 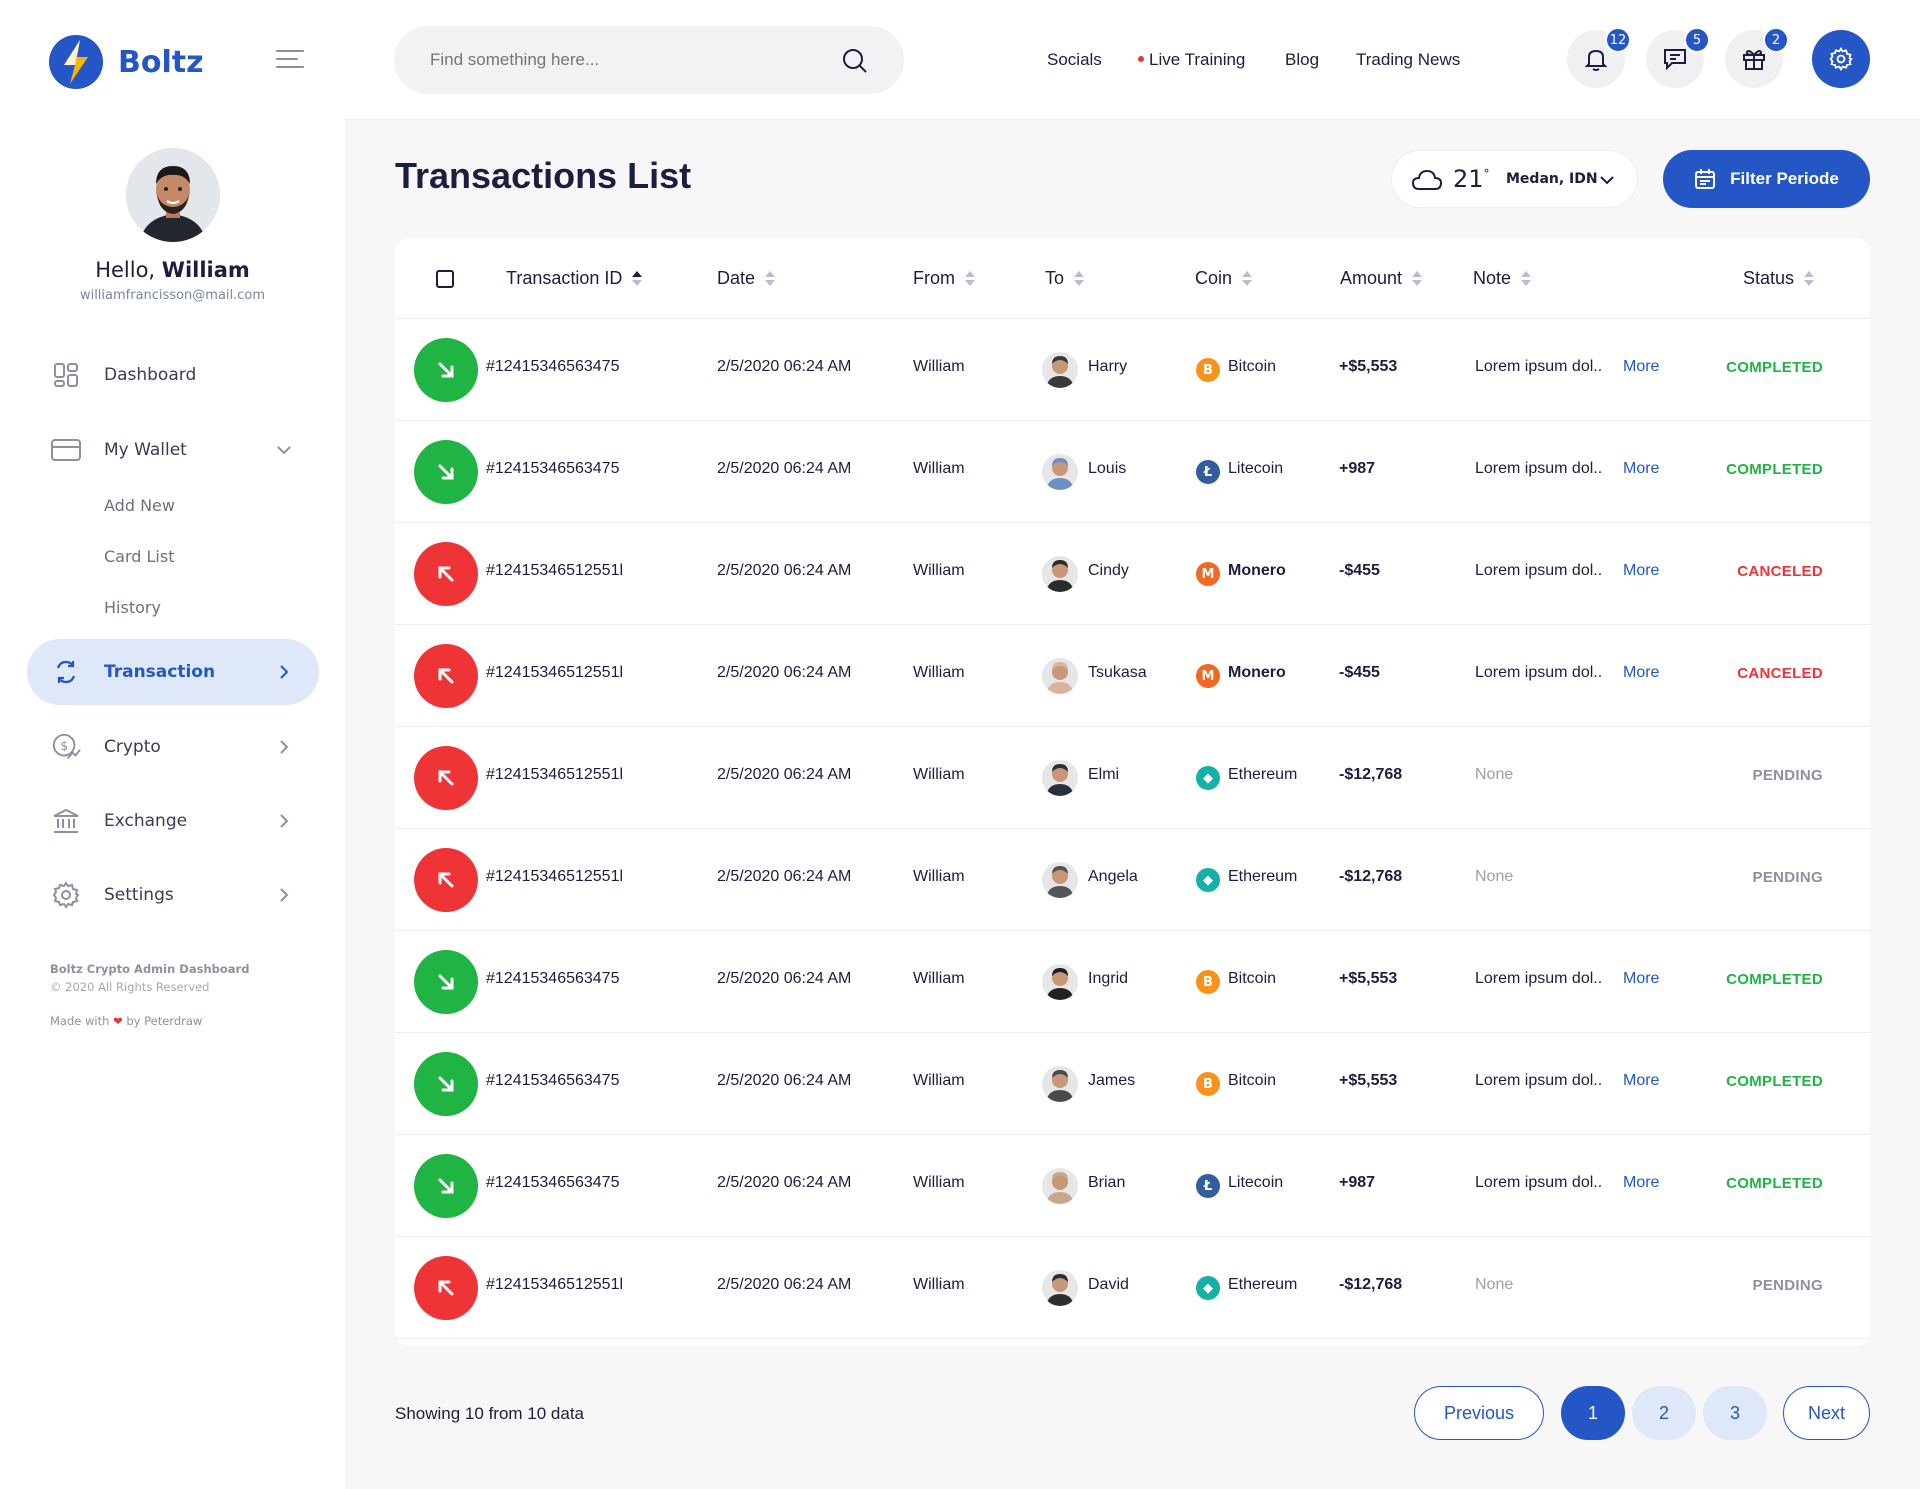 What do you see at coordinates (173, 895) in the screenshot?
I see `sidebar-item-settings: Settings` at bounding box center [173, 895].